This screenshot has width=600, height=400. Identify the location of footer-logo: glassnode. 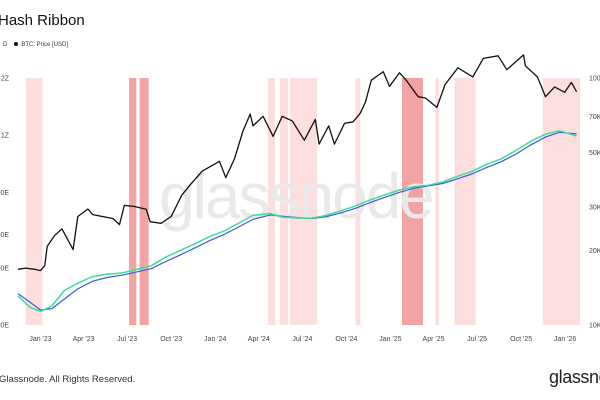
(574, 377).